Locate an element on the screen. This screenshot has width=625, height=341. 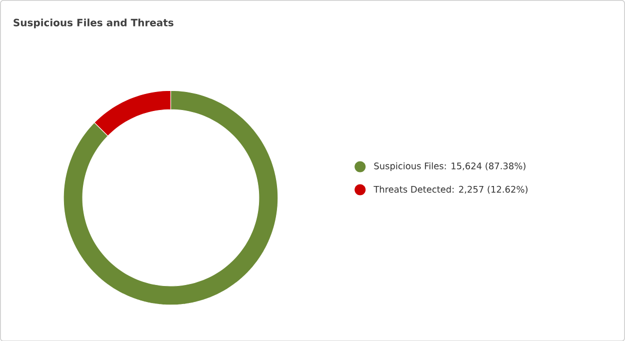
legend-label: Threats Detected: 2,257 (12.62%) is located at coordinates (451, 190).